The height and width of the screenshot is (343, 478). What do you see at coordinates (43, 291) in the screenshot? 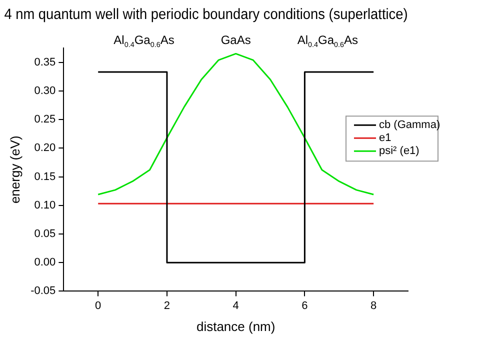
I see `y-tick-label: -0.05` at bounding box center [43, 291].